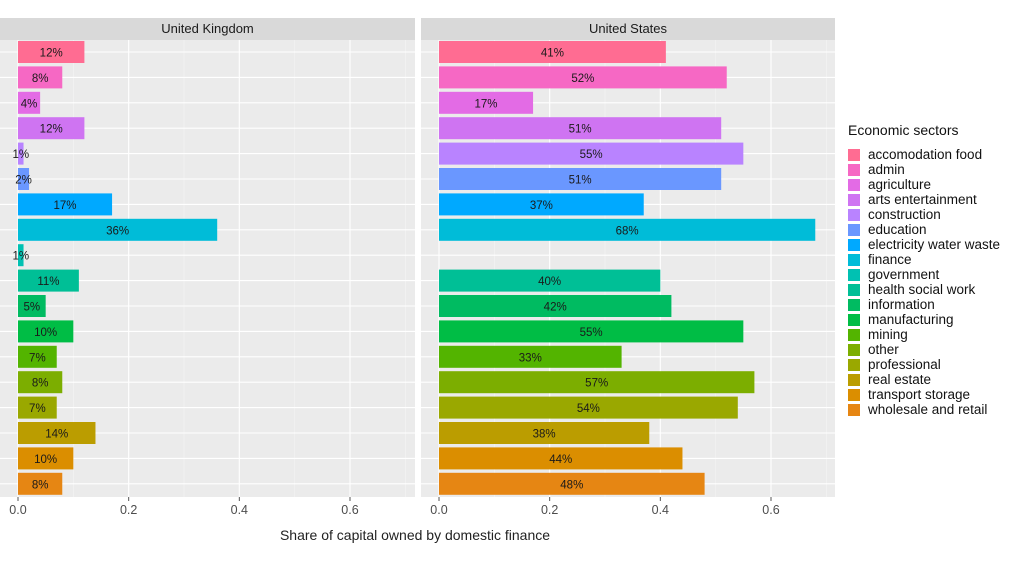  I want to click on legend-item: transport storage, so click(924, 394).